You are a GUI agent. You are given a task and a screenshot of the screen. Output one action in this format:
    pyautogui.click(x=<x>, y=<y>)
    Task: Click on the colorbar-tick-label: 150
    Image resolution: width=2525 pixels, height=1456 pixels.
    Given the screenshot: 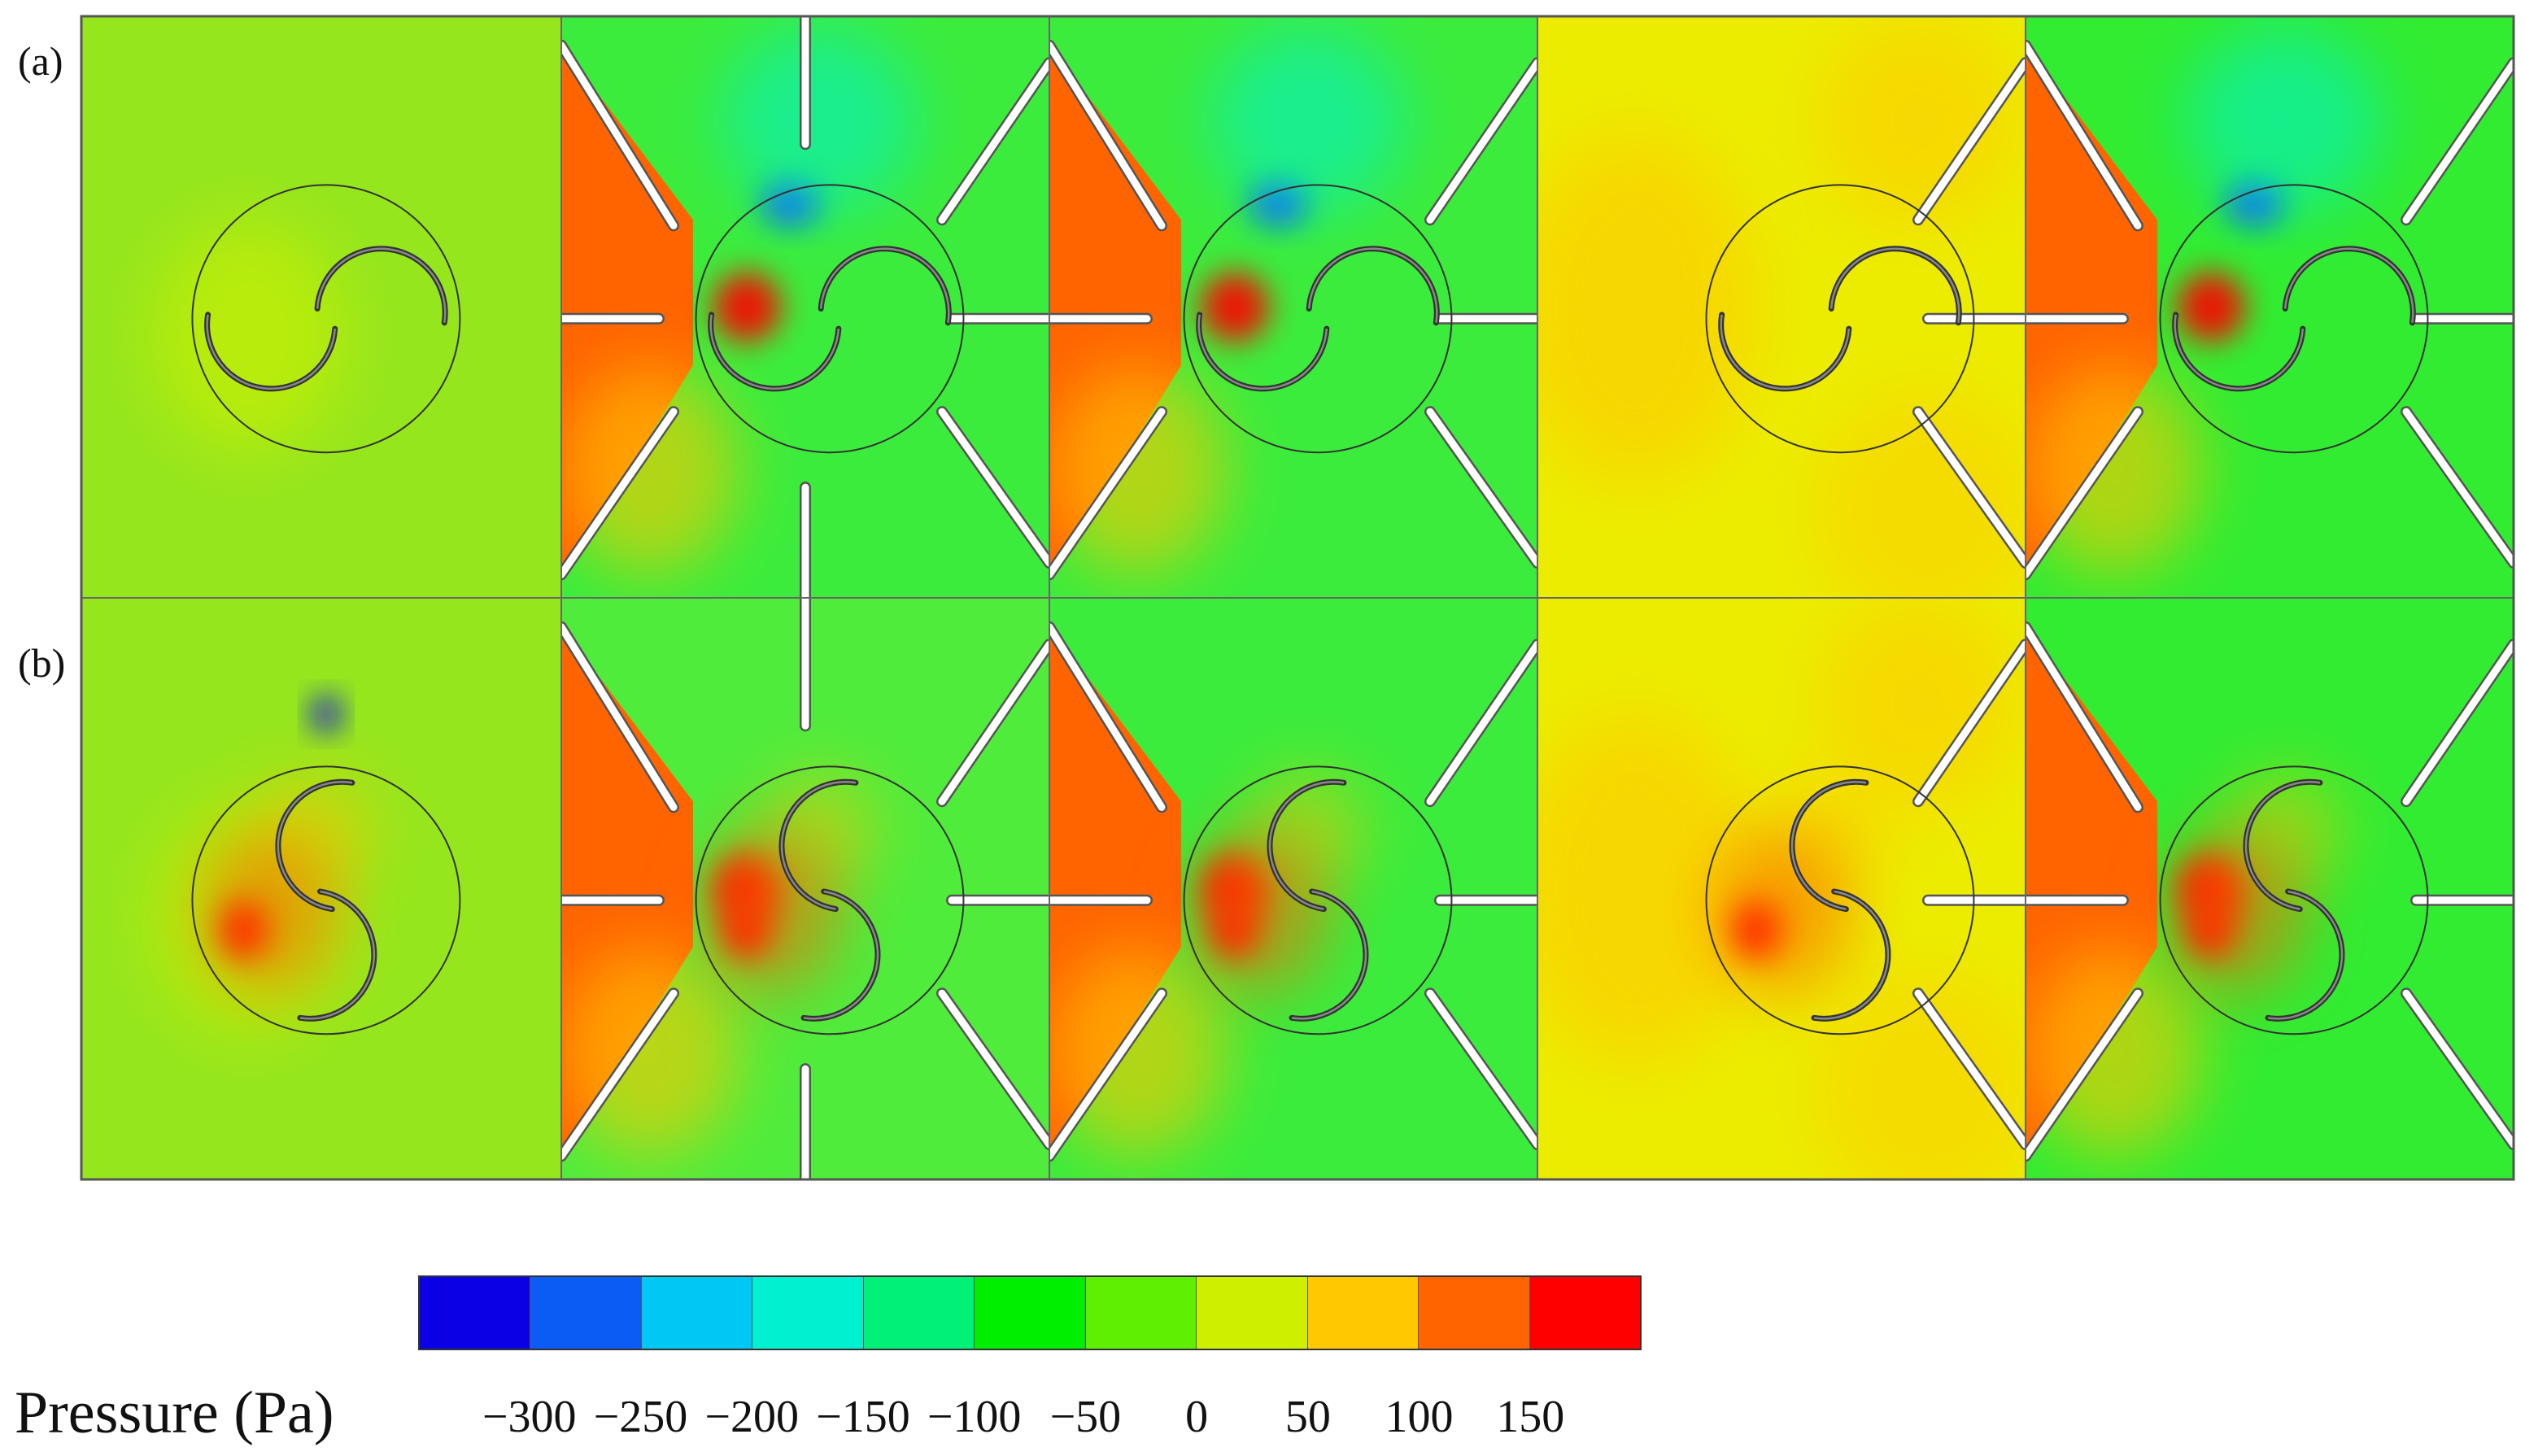 What is the action you would take?
    pyautogui.click(x=1530, y=1417)
    